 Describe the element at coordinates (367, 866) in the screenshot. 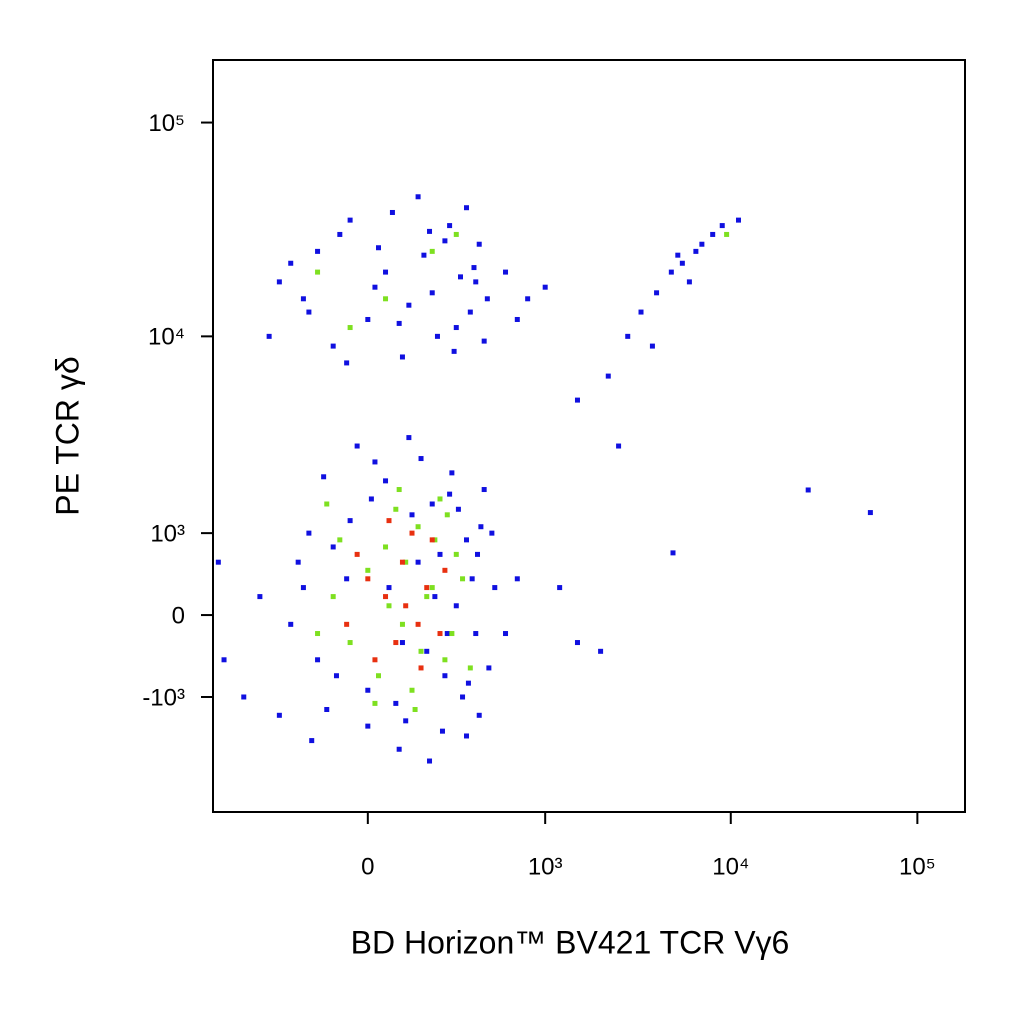

I see `x-tick-label: 0` at that location.